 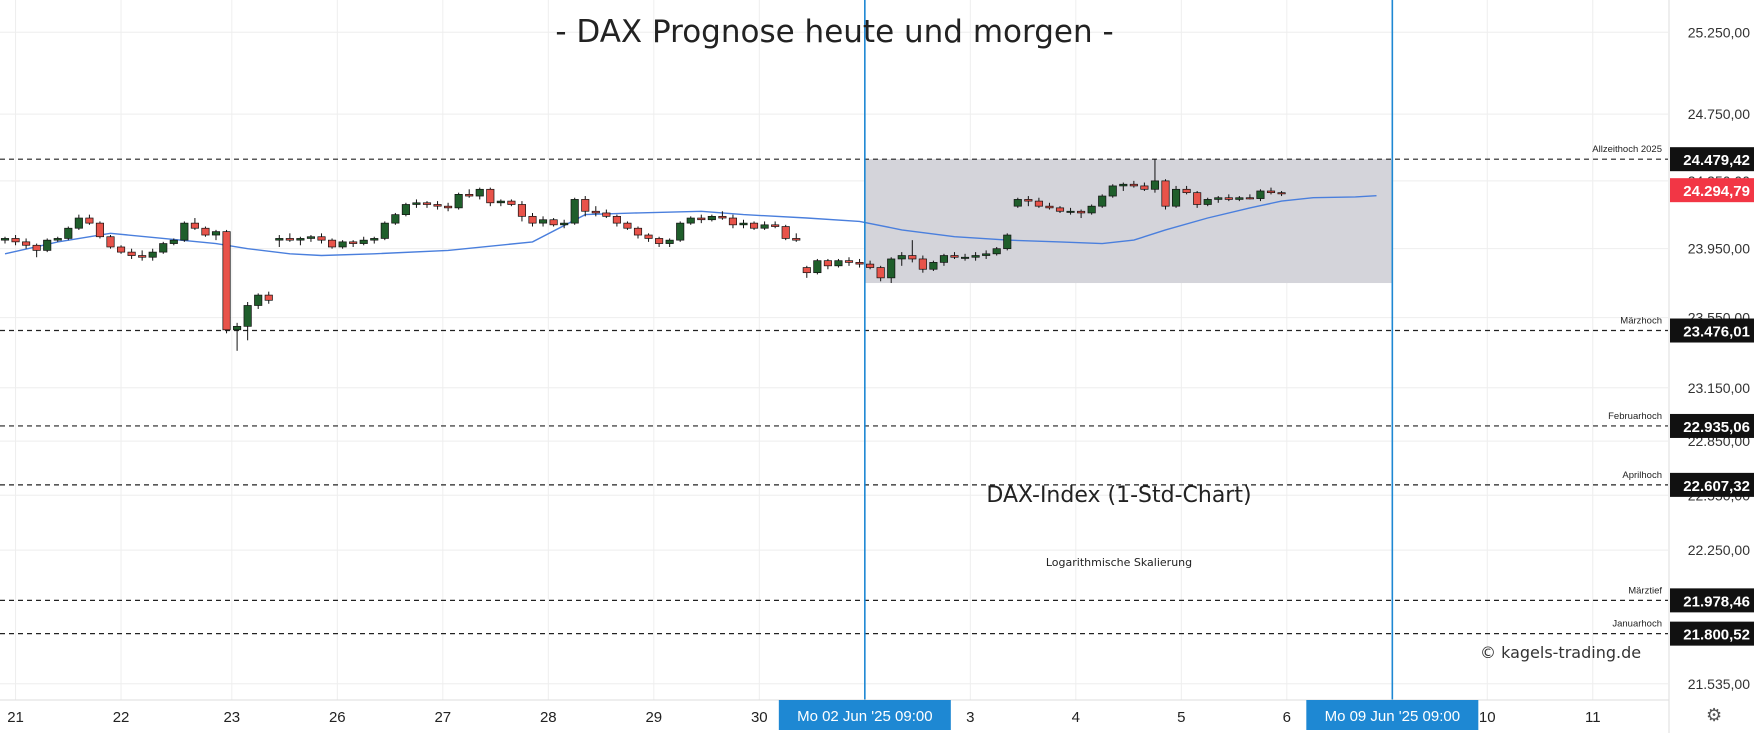 I want to click on level-value-badge, so click(x=1712, y=600).